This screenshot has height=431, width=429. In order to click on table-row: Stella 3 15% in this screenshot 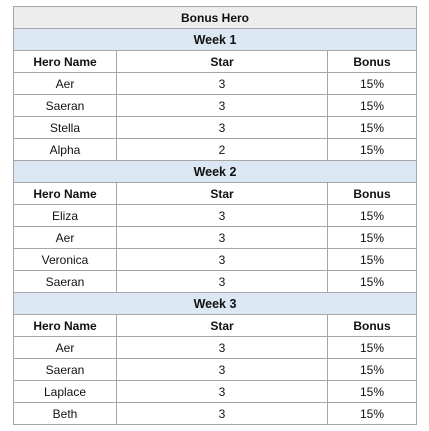, I will do `click(215, 127)`.